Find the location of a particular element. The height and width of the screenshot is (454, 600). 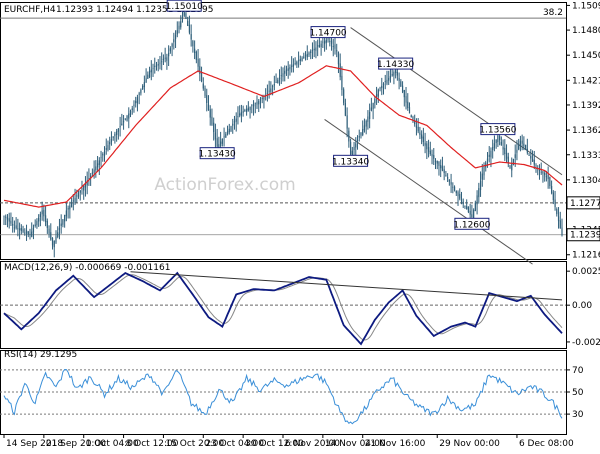

macd-y-tick-label: 0.00 is located at coordinates (582, 306).